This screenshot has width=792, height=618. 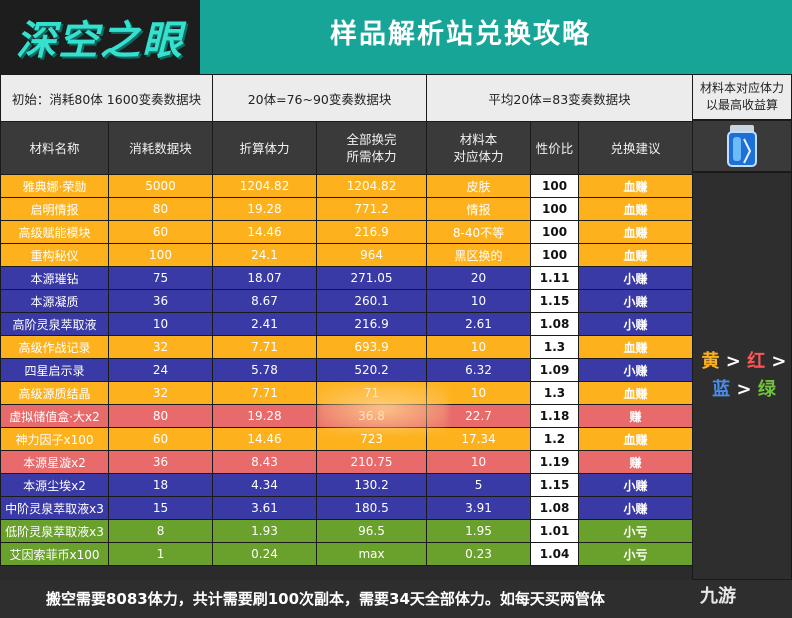 I want to click on cell-name: 艾因索菲币x100, so click(x=54, y=554).